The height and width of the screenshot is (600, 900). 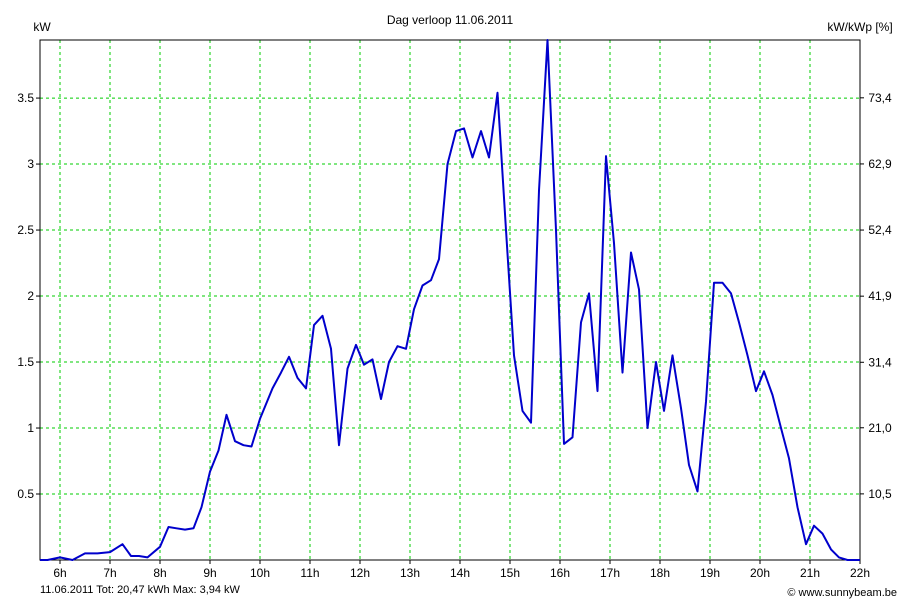 I want to click on right-axis-unit: kW/kWp [%], so click(x=859, y=27).